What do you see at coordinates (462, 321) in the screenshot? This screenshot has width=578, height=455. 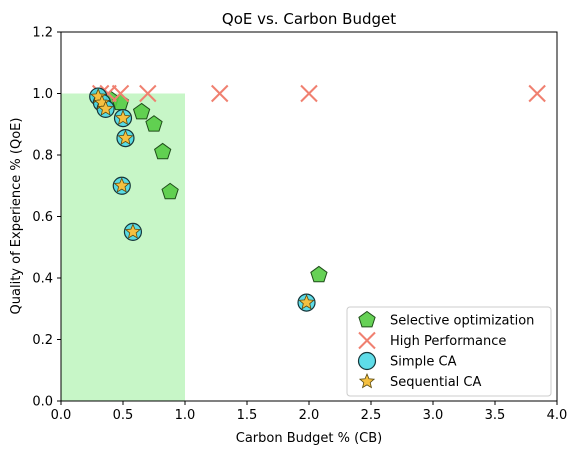 I see `legend-label: Selective optimization` at bounding box center [462, 321].